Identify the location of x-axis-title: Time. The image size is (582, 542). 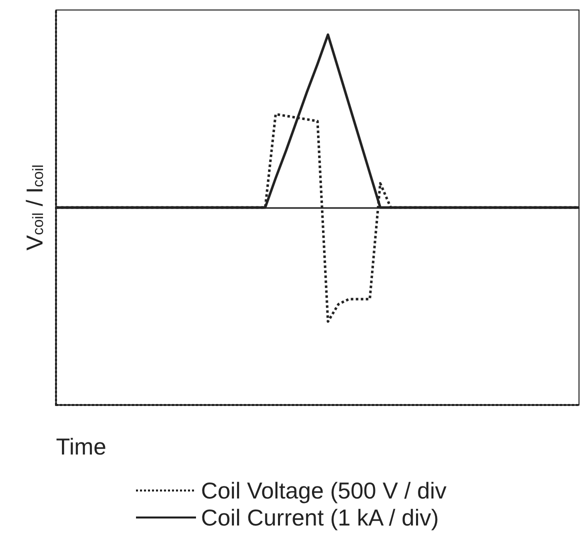
(81, 447).